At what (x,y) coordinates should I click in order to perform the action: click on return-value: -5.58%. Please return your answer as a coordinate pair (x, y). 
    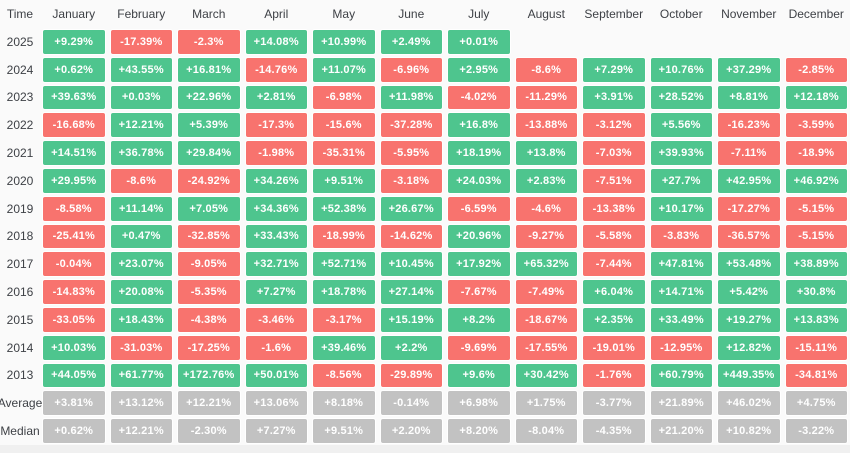
    Looking at the image, I should click on (614, 236).